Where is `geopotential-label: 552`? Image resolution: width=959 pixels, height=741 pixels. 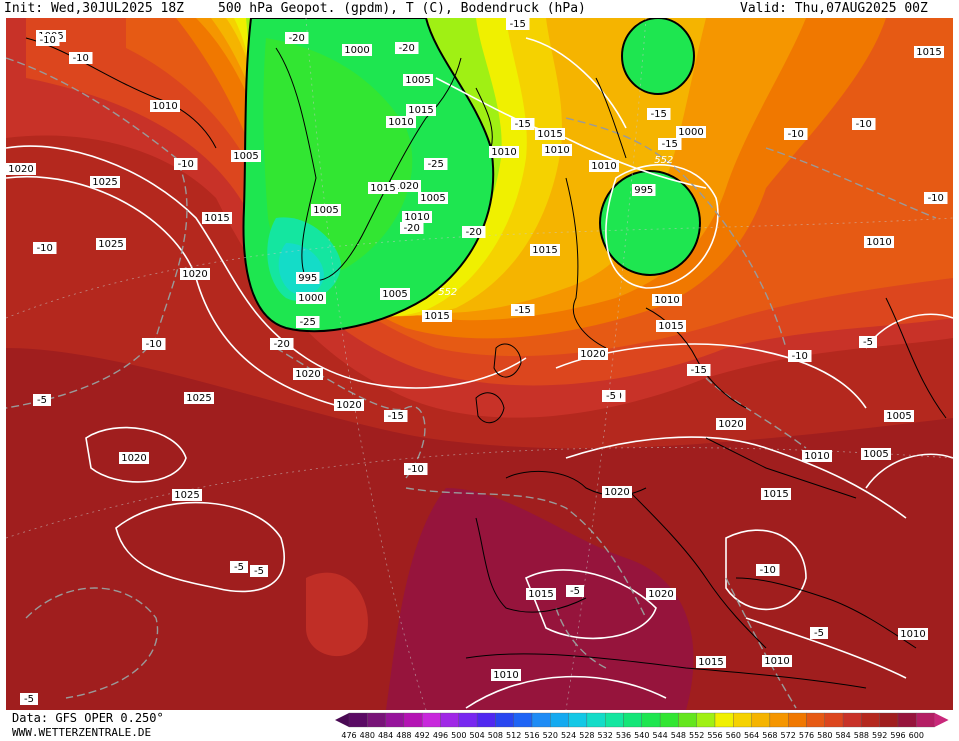 geopotential-label: 552 is located at coordinates (447, 292).